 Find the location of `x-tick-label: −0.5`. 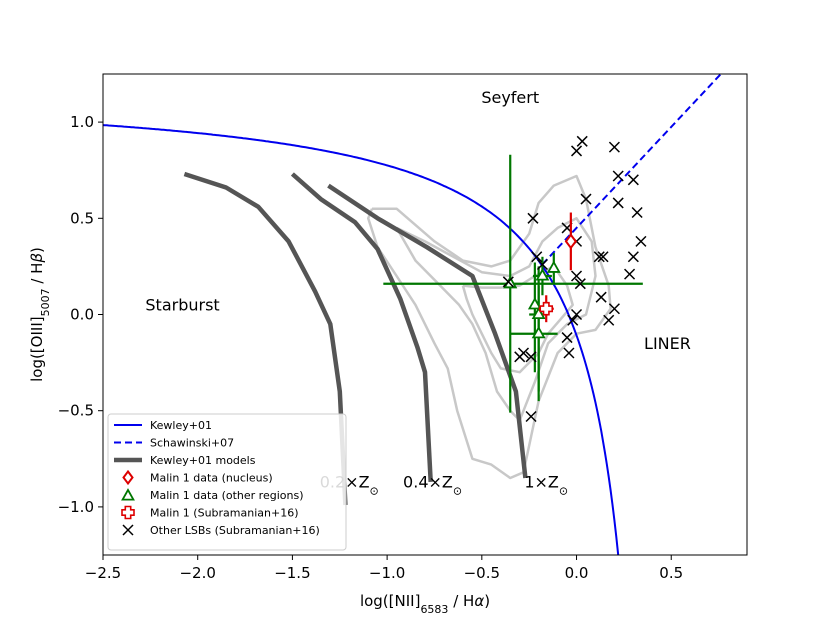

x-tick-label: −0.5 is located at coordinates (482, 573).